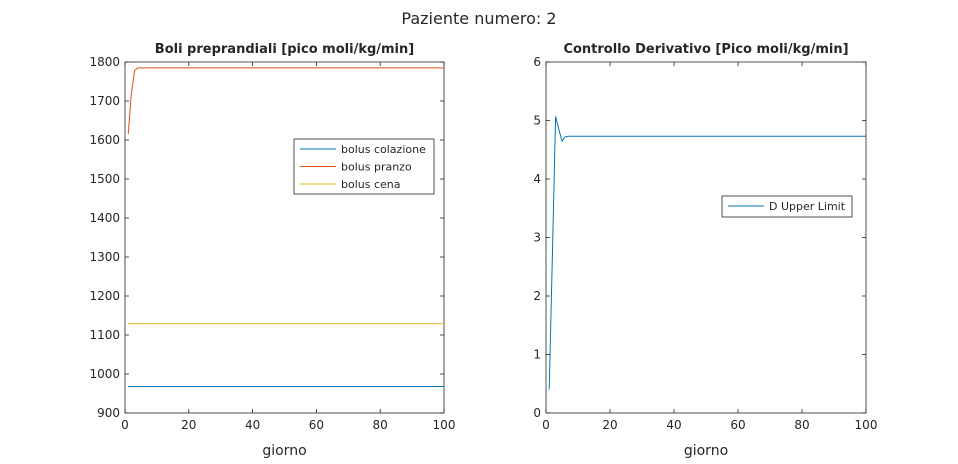 This screenshot has width=958, height=464. What do you see at coordinates (104, 62) in the screenshot?
I see `y-tick-label: 1800` at bounding box center [104, 62].